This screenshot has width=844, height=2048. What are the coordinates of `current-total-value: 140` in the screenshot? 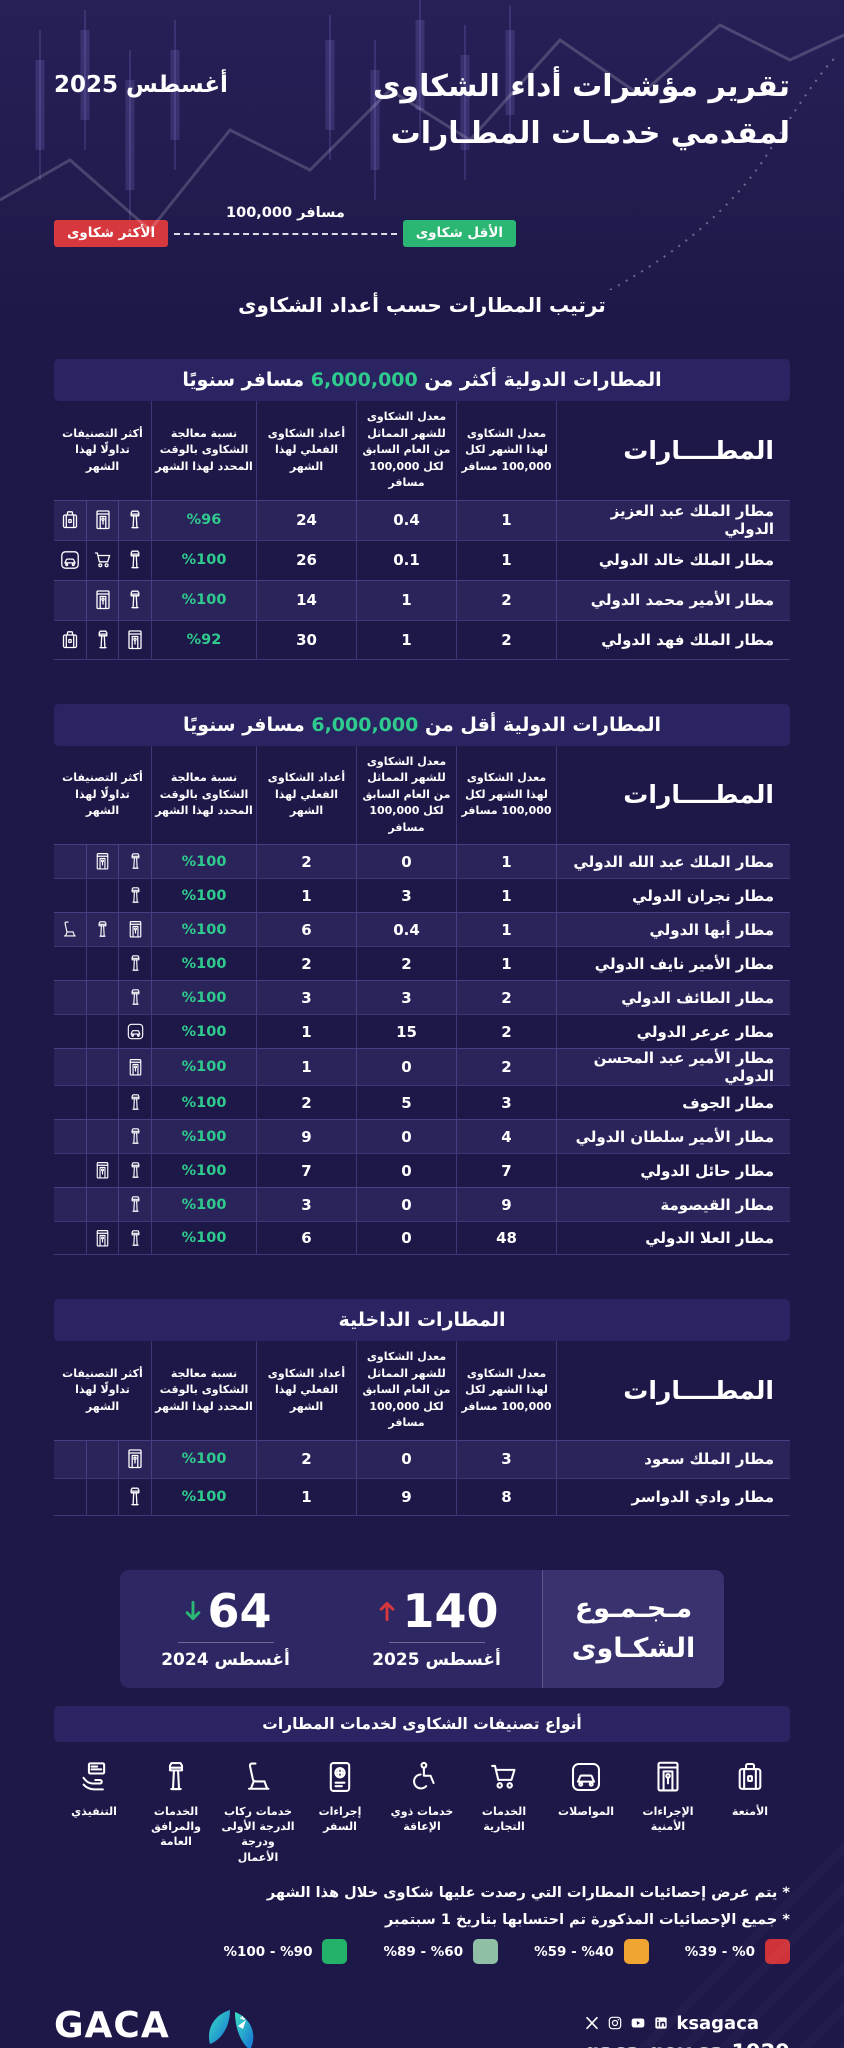 It's located at (450, 1610).